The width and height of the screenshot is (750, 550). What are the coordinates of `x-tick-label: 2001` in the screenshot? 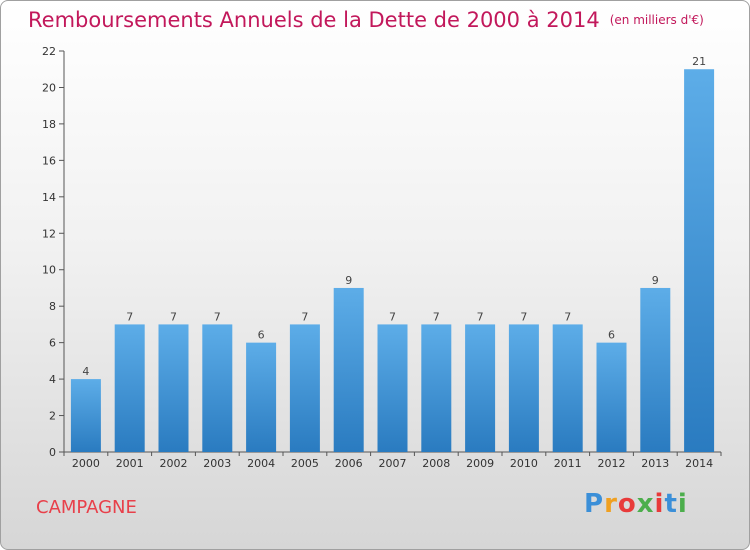 It's located at (130, 463).